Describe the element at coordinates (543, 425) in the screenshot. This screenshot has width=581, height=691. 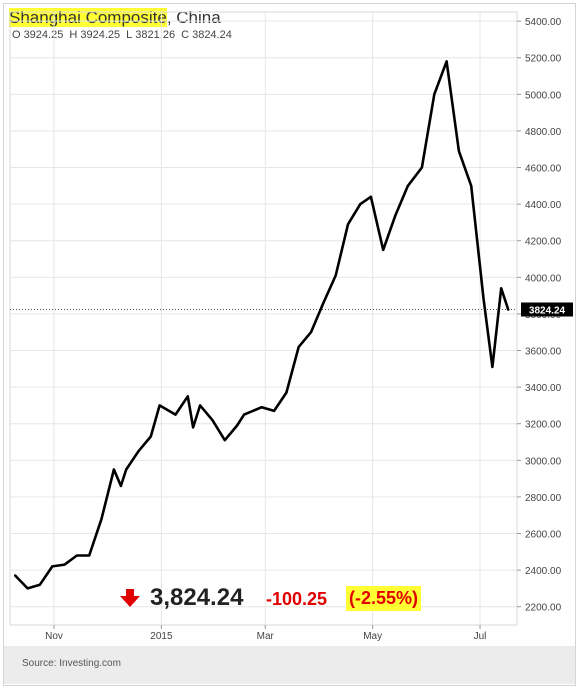
I see `y-tick-label: 3200.00` at that location.